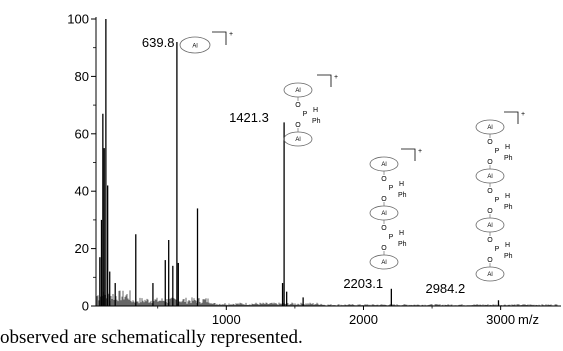 The image size is (563, 351). I want to click on y-tick-label-2: 40, so click(82, 191).